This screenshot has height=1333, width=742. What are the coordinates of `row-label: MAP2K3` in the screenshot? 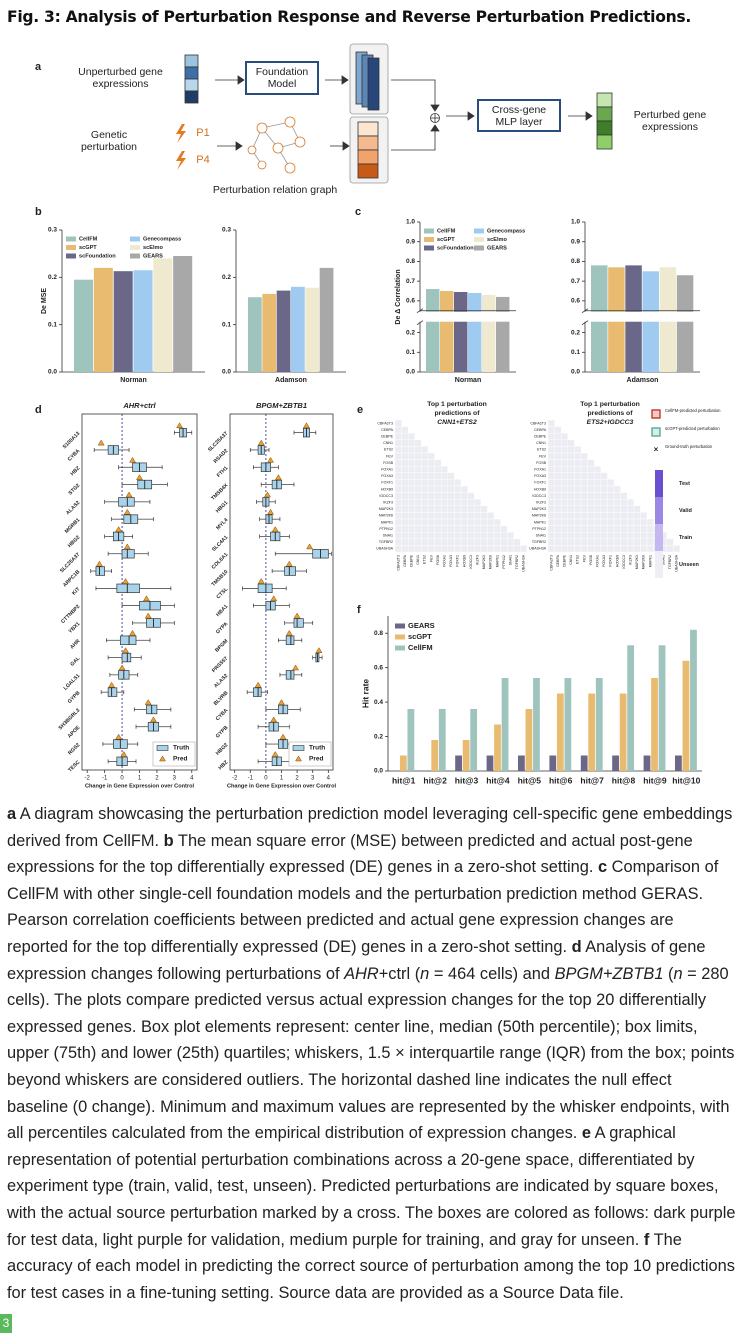 It's located at (539, 509).